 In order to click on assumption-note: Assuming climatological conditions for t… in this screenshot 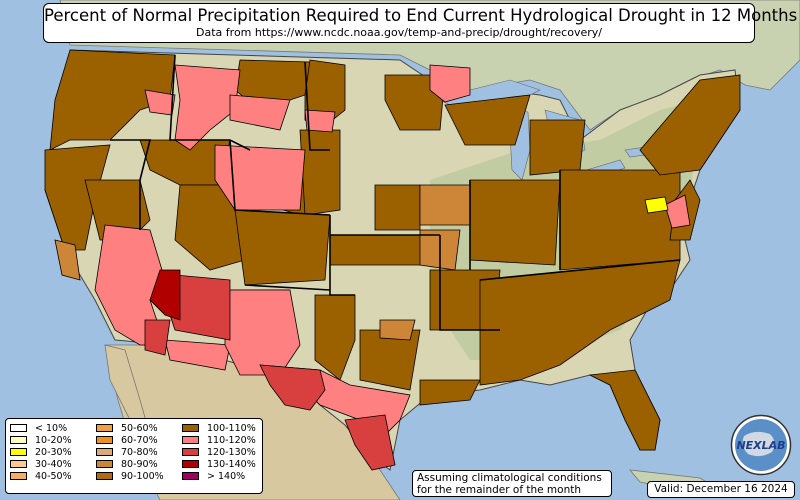, I will do `click(512, 483)`.